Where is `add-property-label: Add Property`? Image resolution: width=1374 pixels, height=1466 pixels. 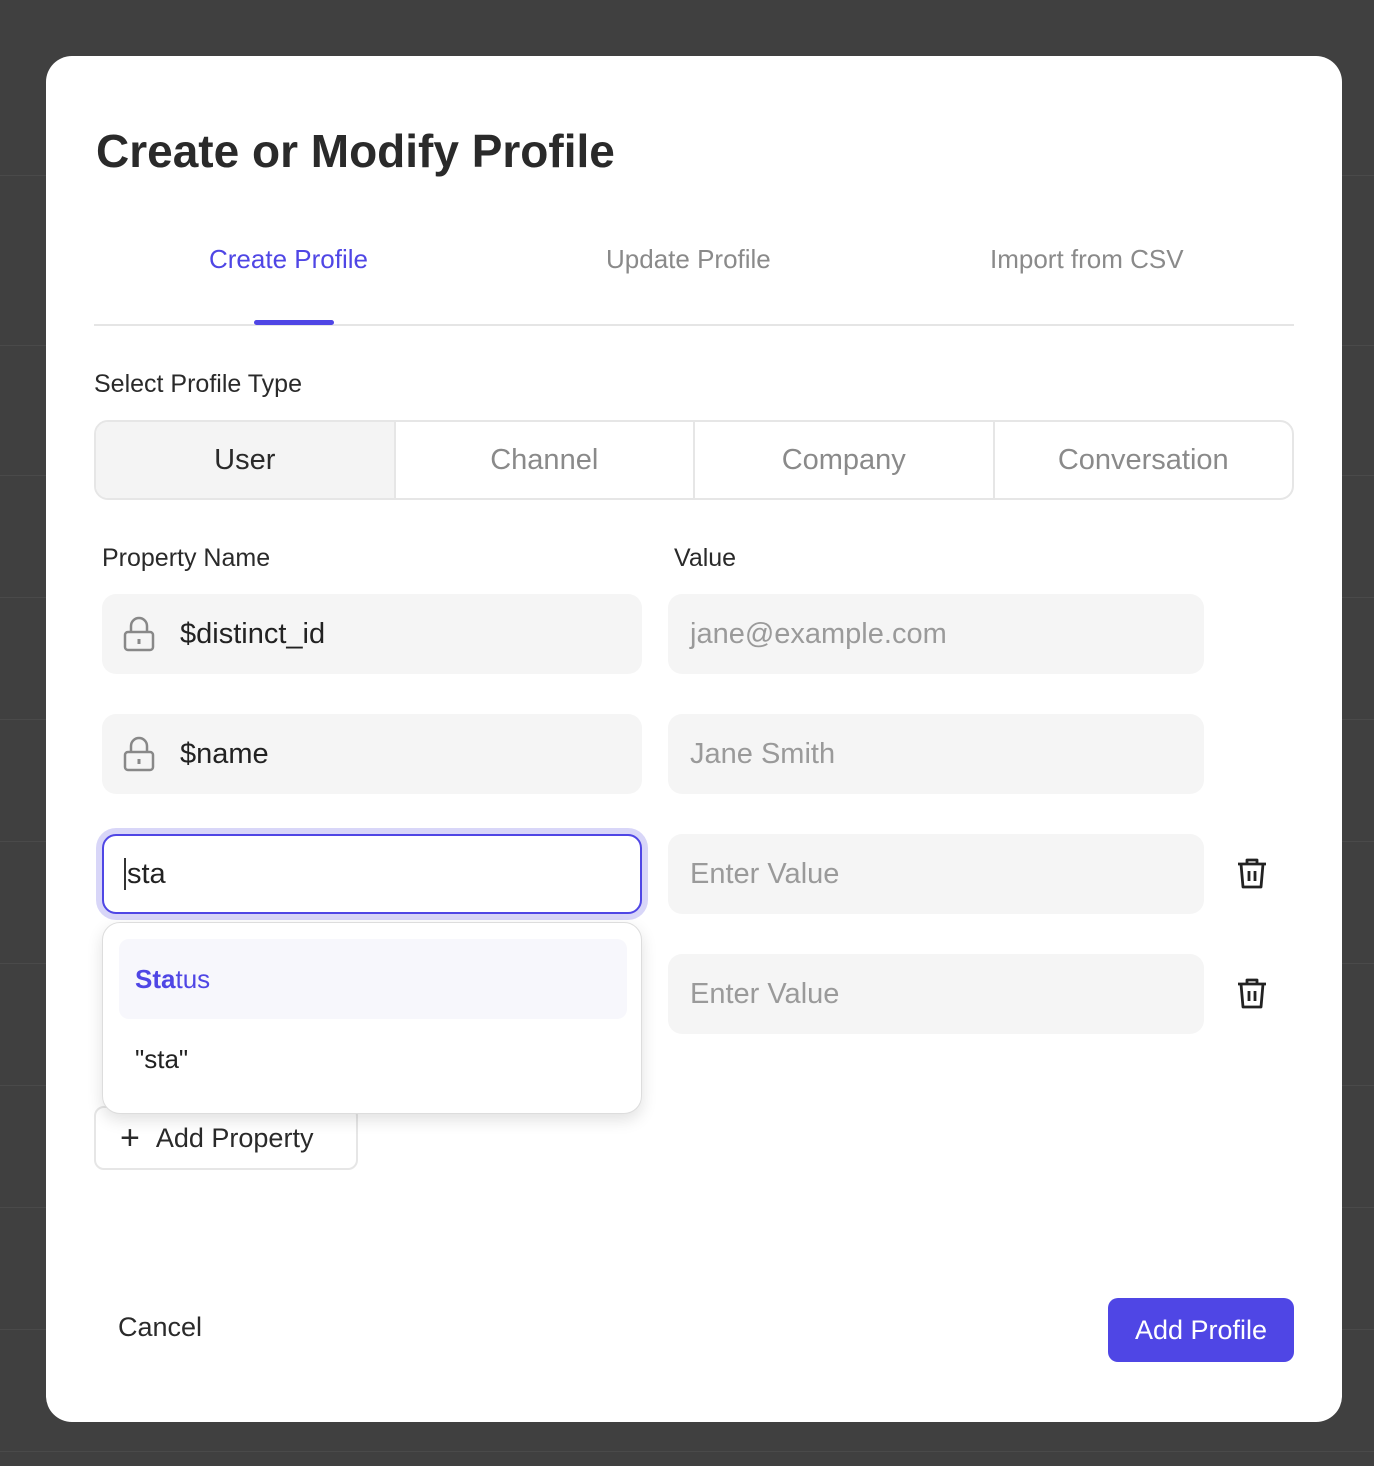 add-property-label: Add Property is located at coordinates (234, 1137).